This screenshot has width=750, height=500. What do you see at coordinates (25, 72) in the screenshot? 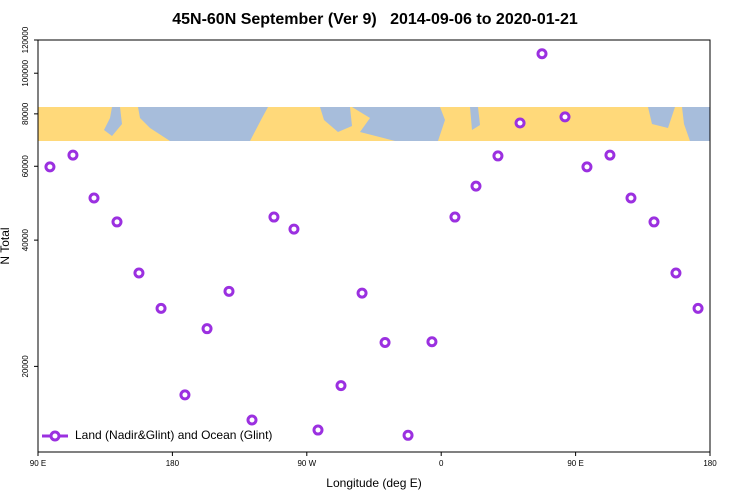
I see `y-tick-label: 100000` at bounding box center [25, 72].